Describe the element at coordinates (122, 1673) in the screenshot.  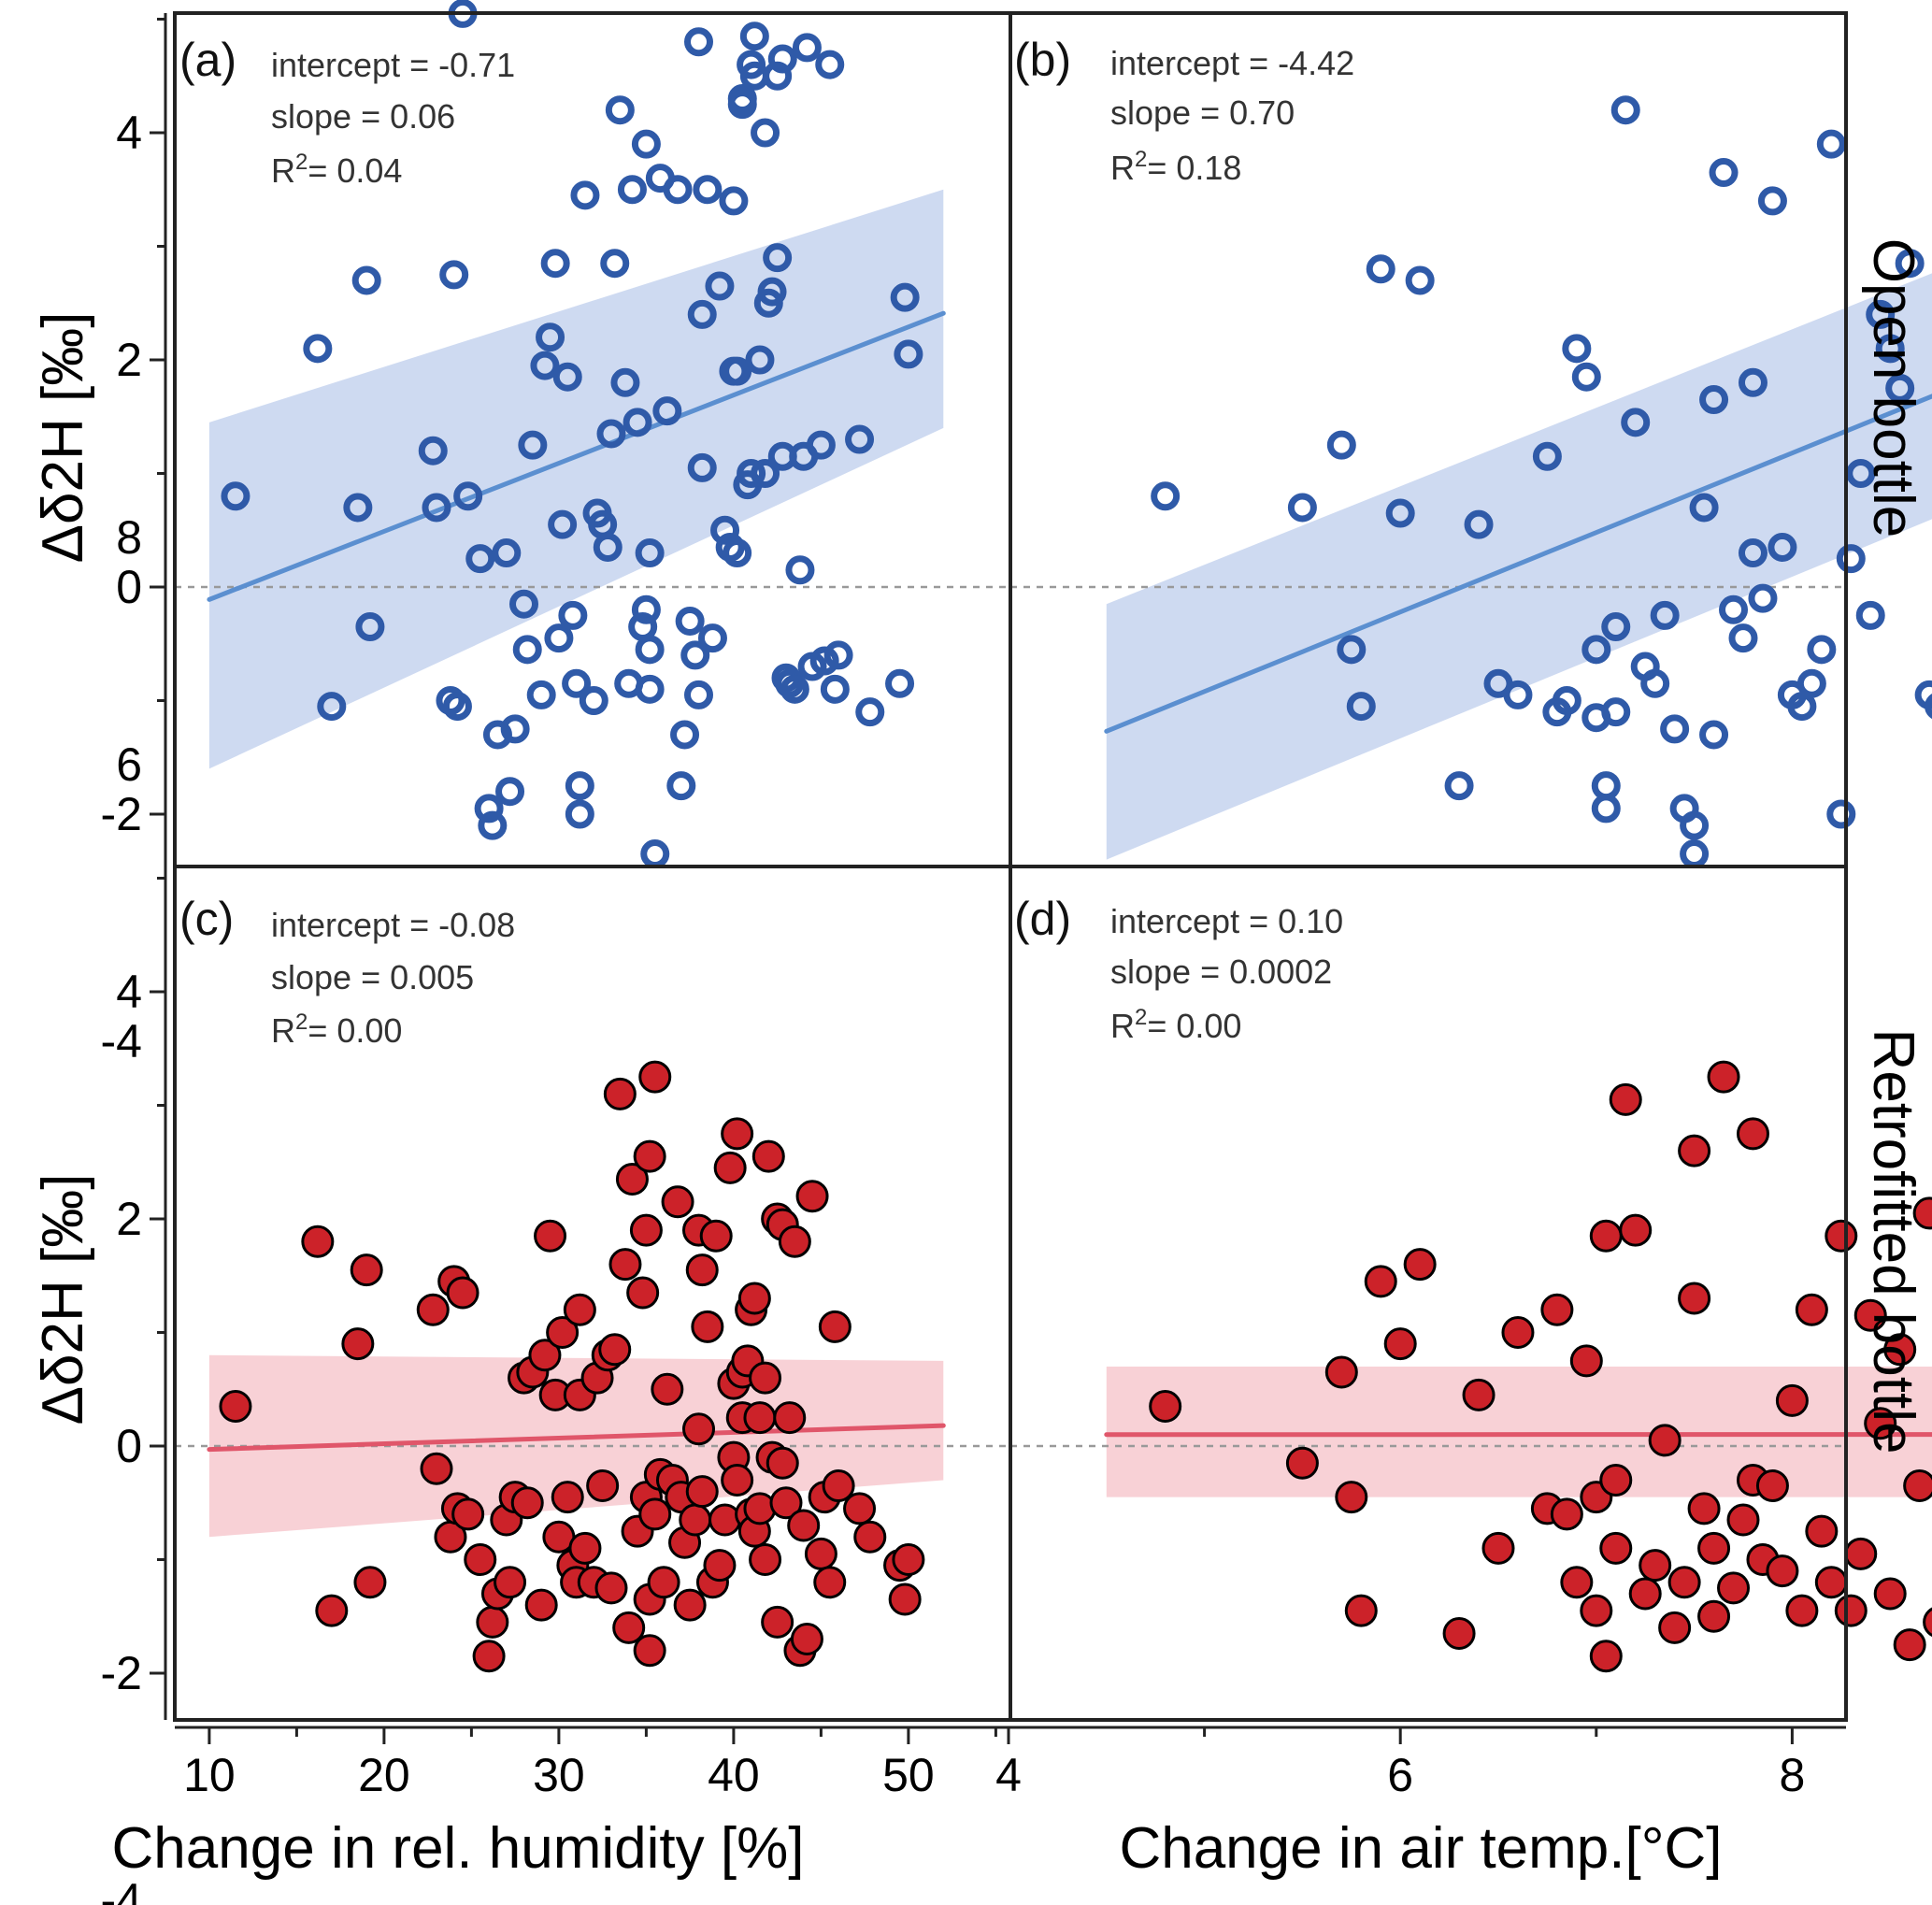
I see `y-tick-label: -2` at that location.